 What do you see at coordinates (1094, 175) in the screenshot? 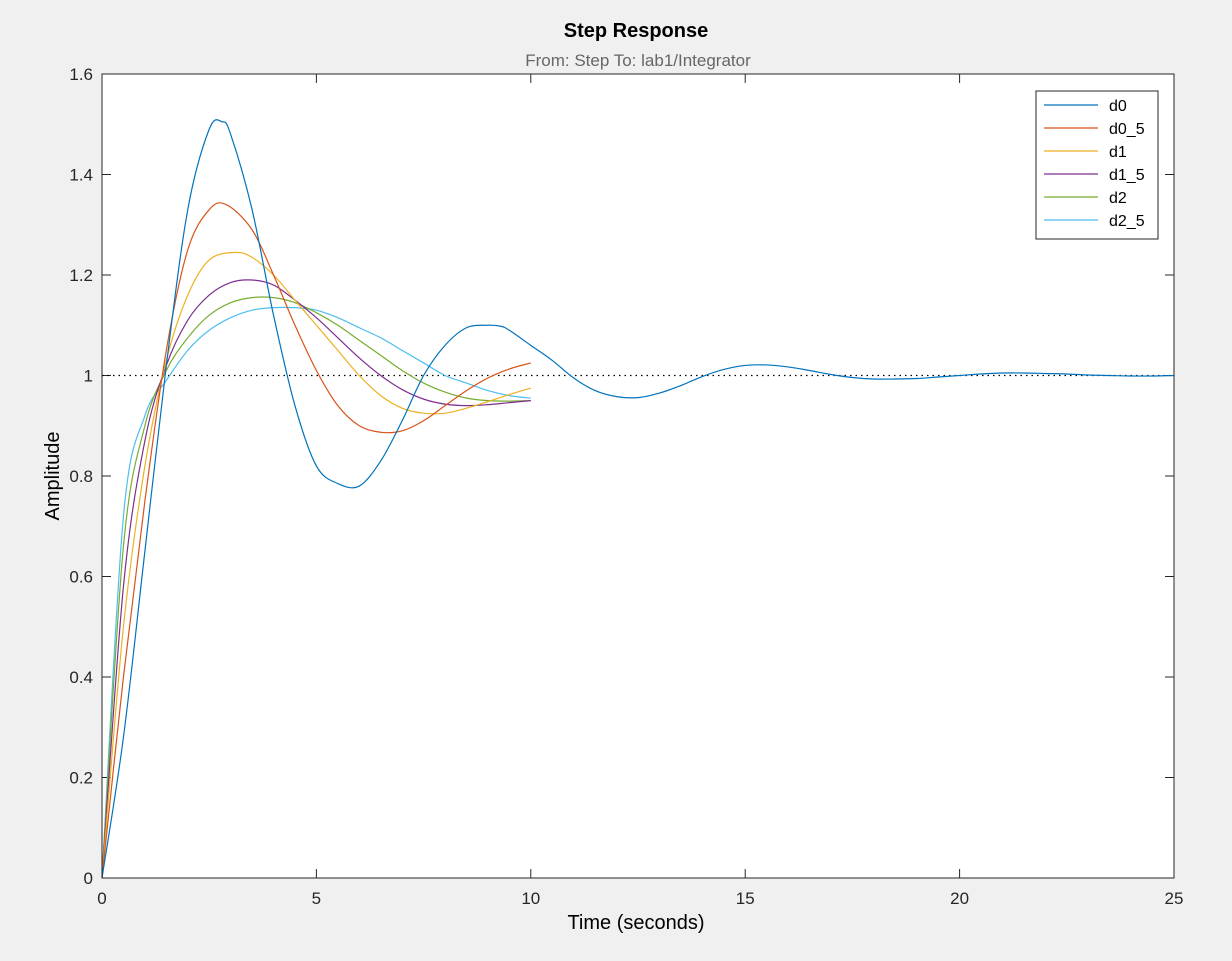
I see `legend-item-d1-5: d1_5` at bounding box center [1094, 175].